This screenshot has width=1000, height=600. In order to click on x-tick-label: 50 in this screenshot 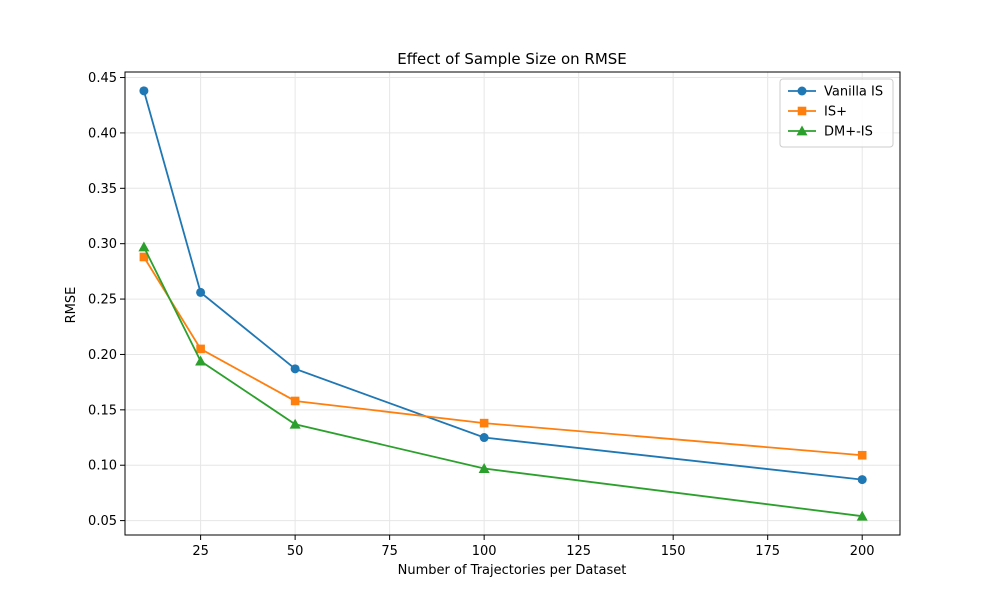, I will do `click(295, 551)`.